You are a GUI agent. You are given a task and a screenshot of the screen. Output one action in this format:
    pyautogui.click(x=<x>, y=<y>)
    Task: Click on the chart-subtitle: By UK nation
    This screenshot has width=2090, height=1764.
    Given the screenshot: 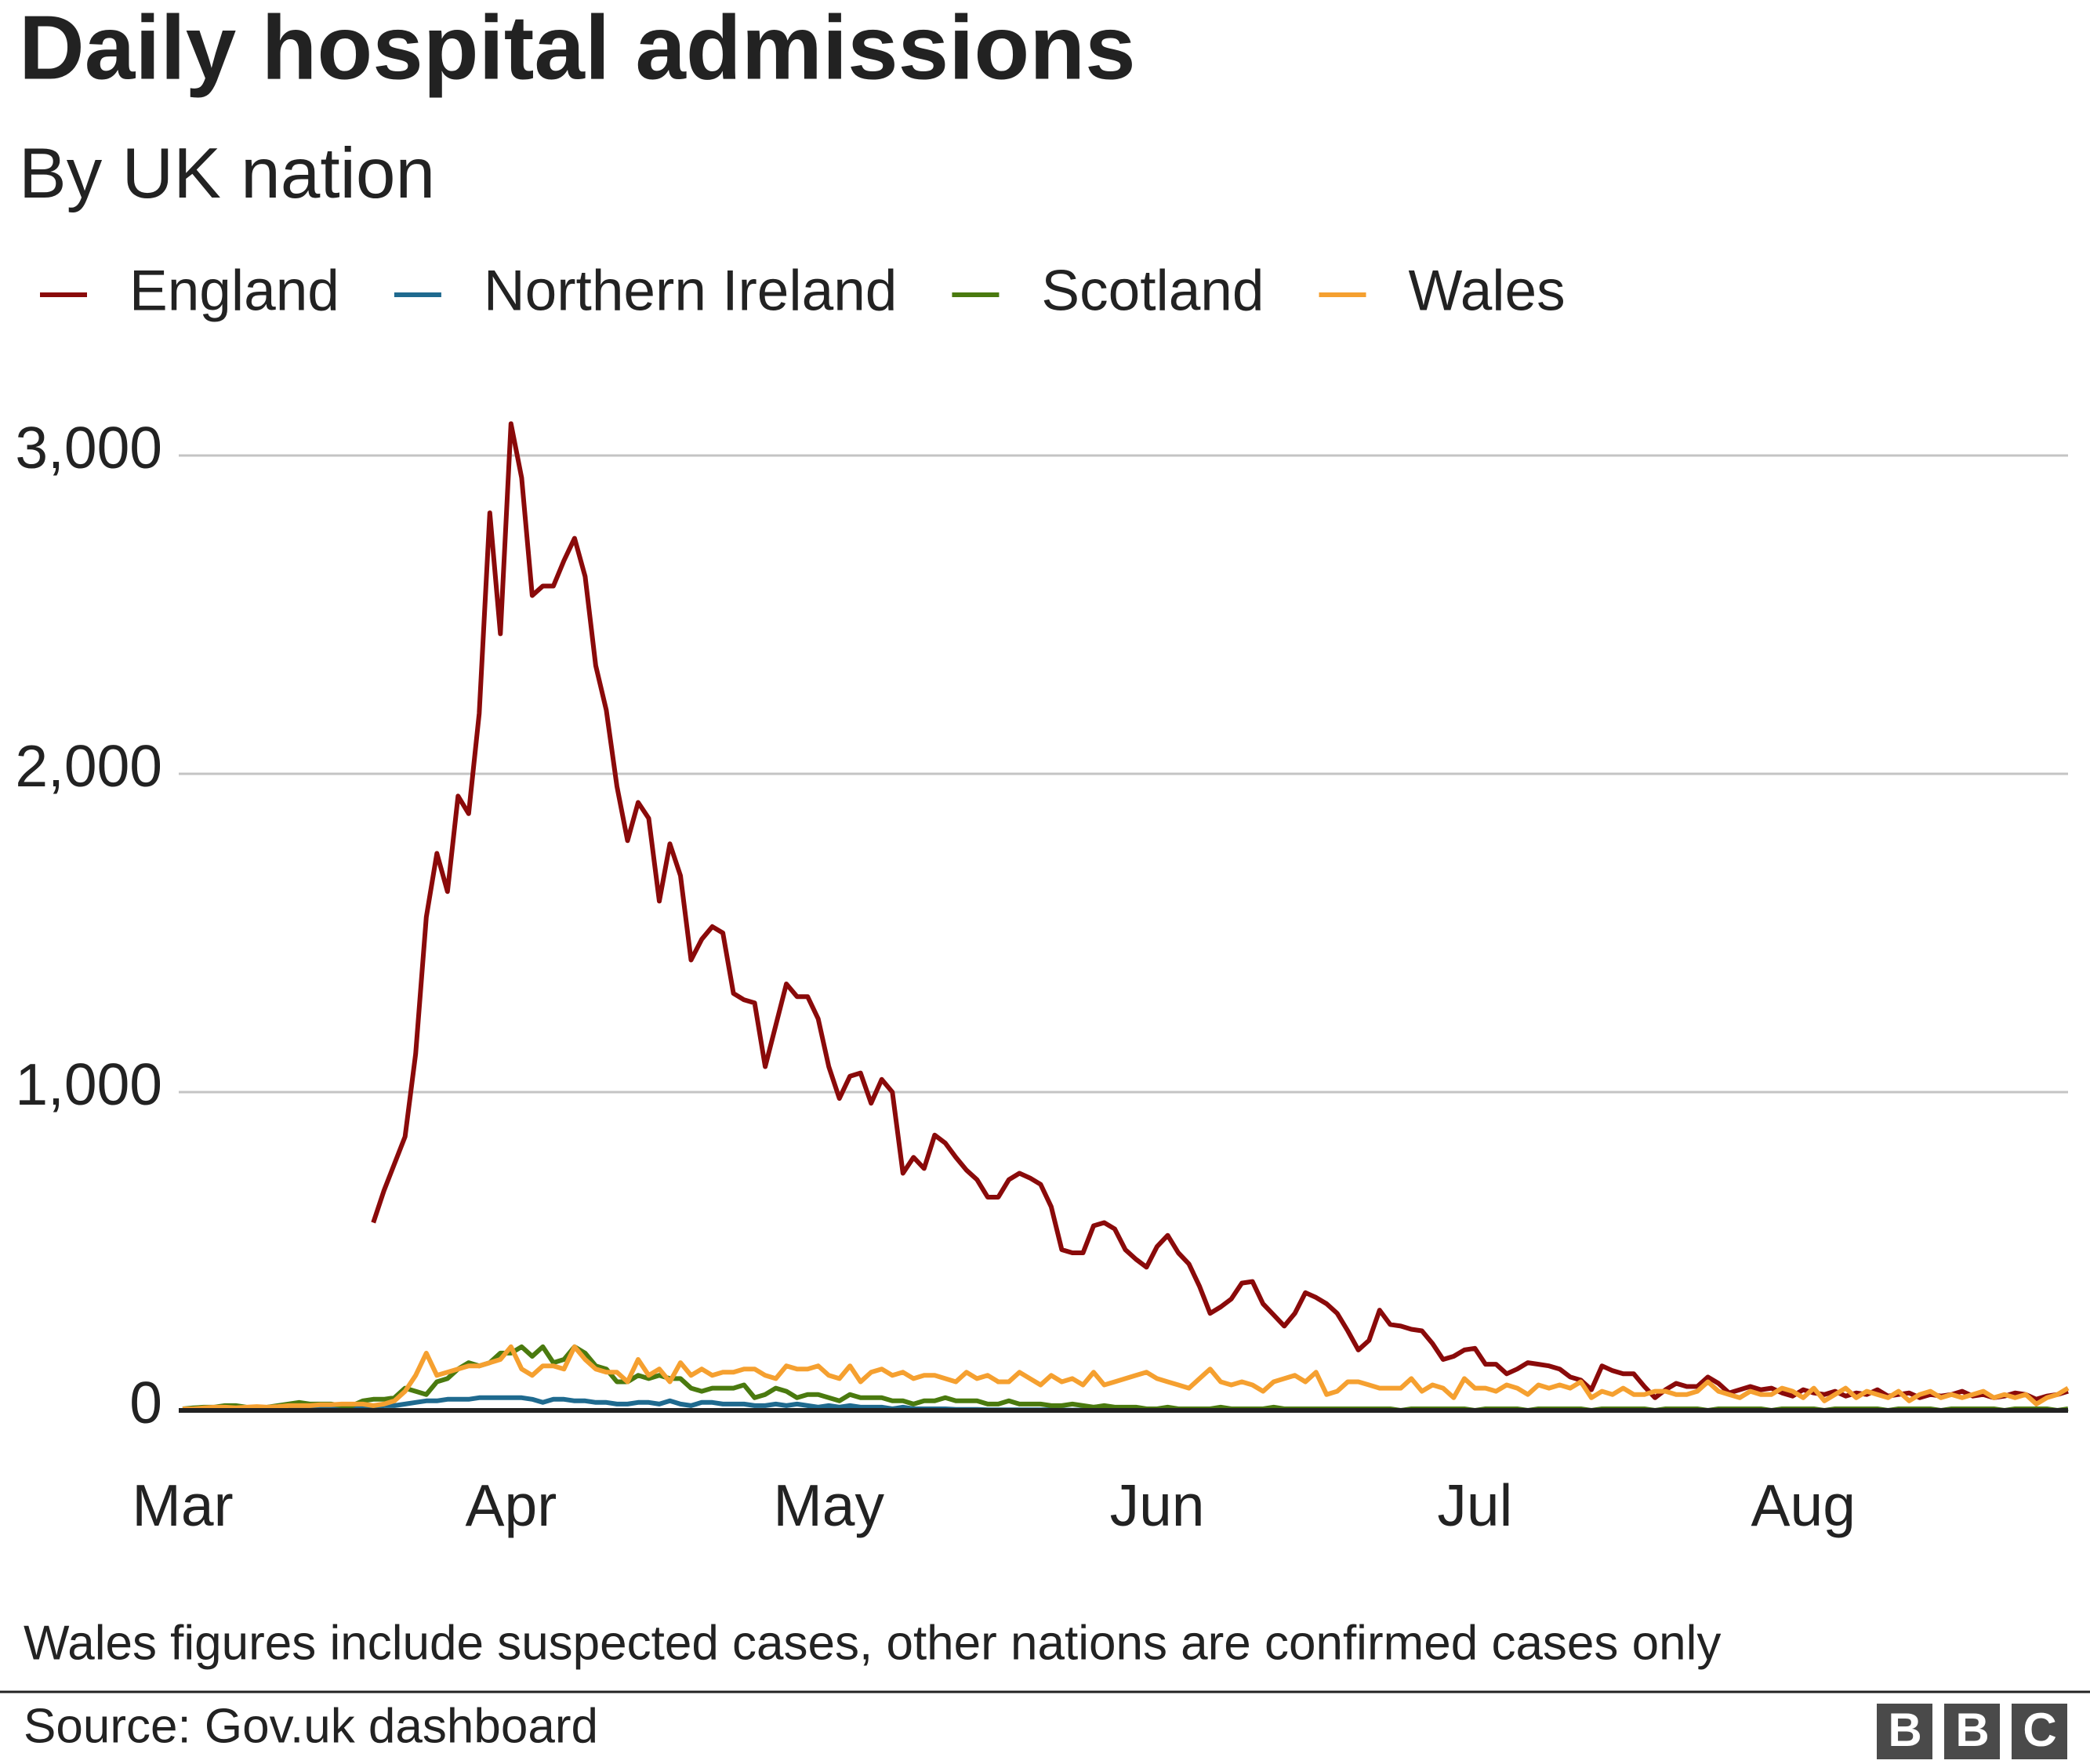 What is the action you would take?
    pyautogui.click(x=227, y=173)
    